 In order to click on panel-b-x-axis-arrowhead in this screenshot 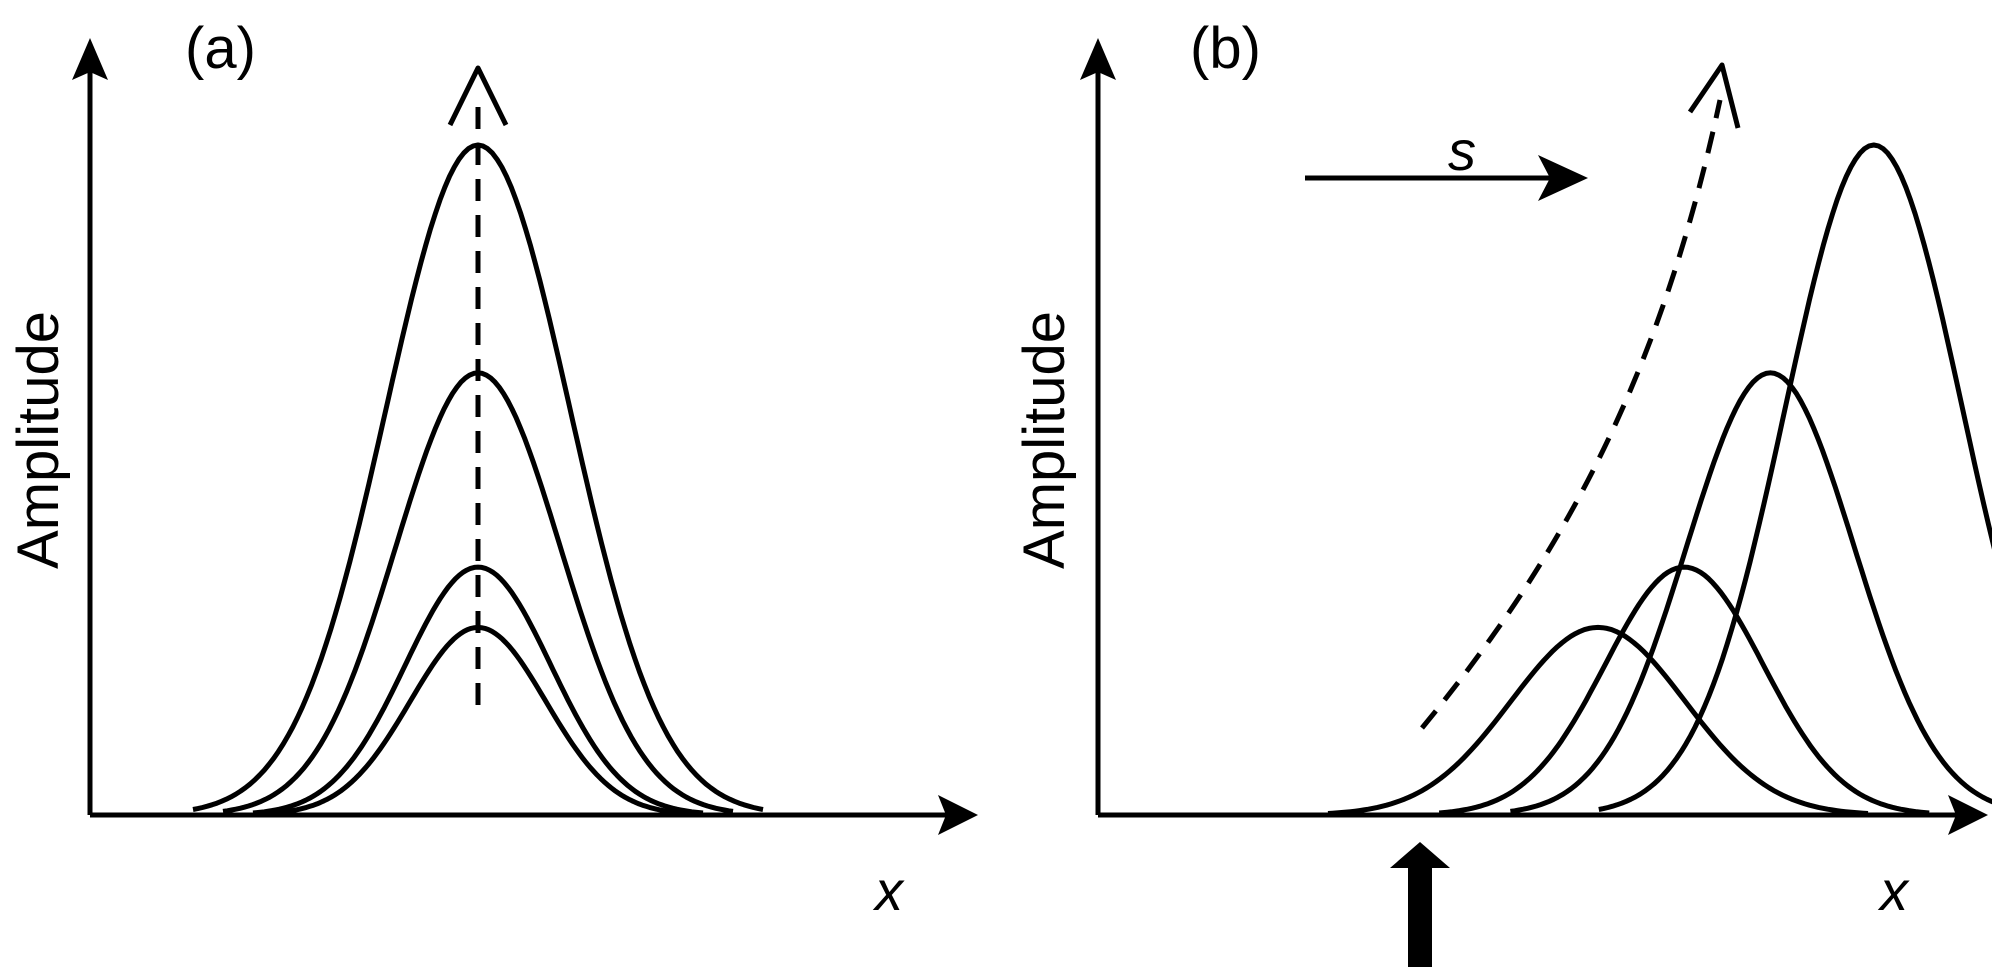, I will do `click(1968, 815)`.